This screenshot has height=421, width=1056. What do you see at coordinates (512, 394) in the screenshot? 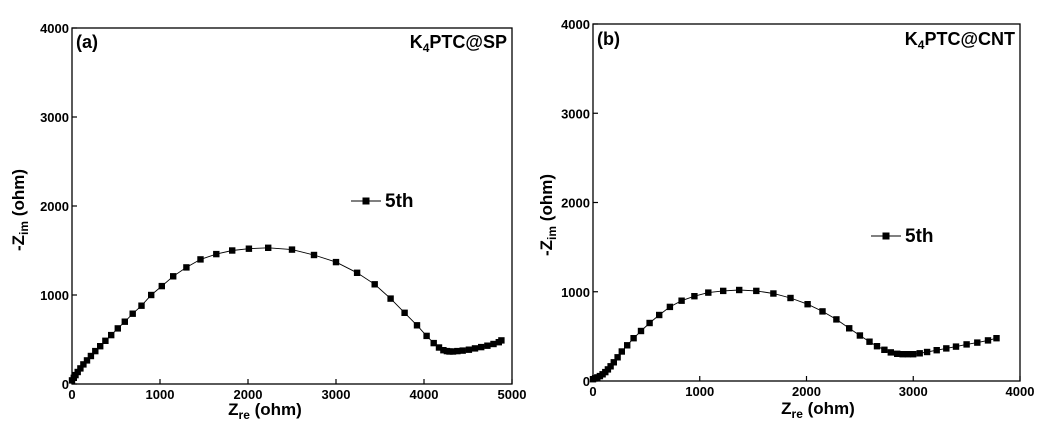
I see `x-tick-label: 5000` at bounding box center [512, 394].